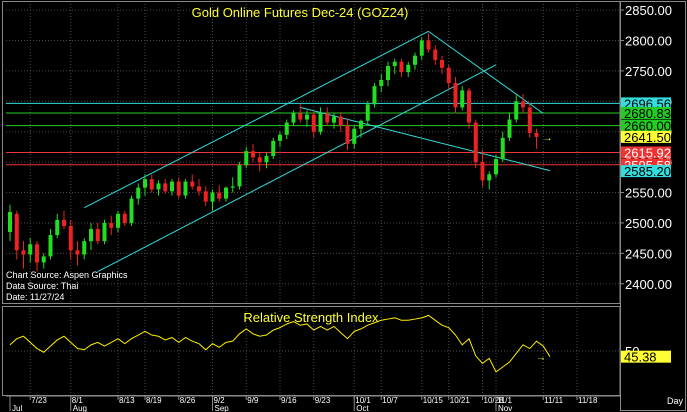 The width and height of the screenshot is (687, 412). What do you see at coordinates (648, 10) in the screenshot?
I see `price-tick-label: 2850.00` at bounding box center [648, 10].